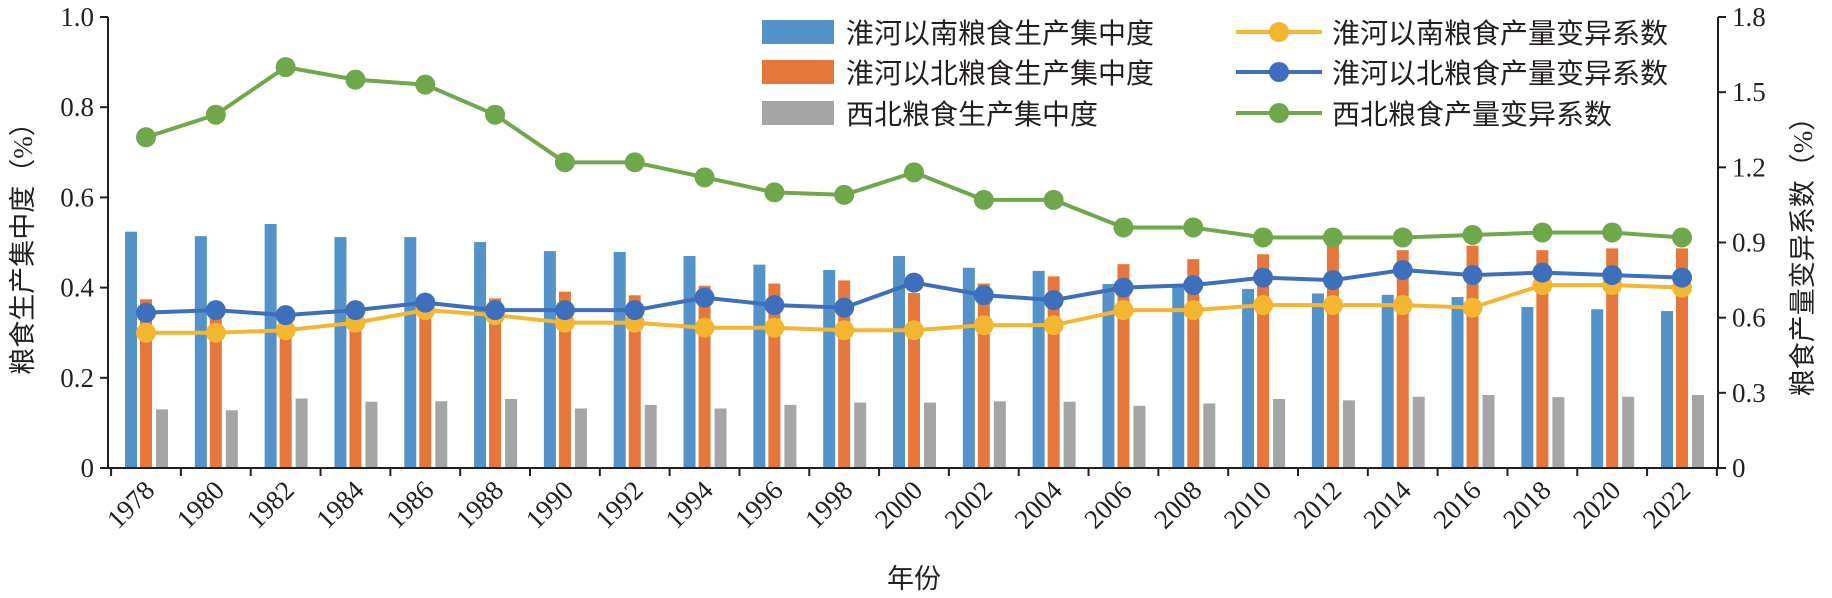  Describe the element at coordinates (1526, 504) in the screenshot. I see `x-tick-label: 2018` at that location.